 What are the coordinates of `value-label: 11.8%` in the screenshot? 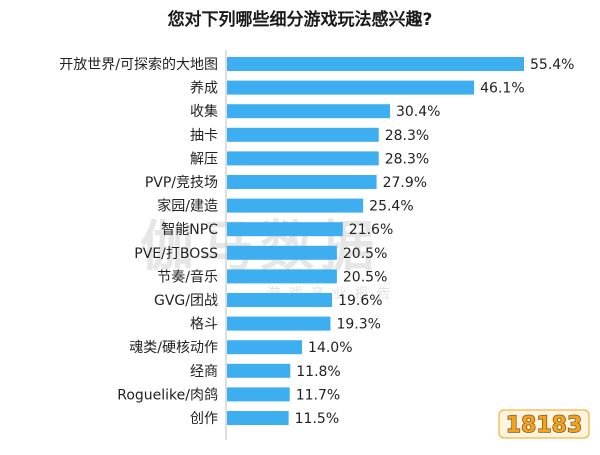 It's located at (318, 372).